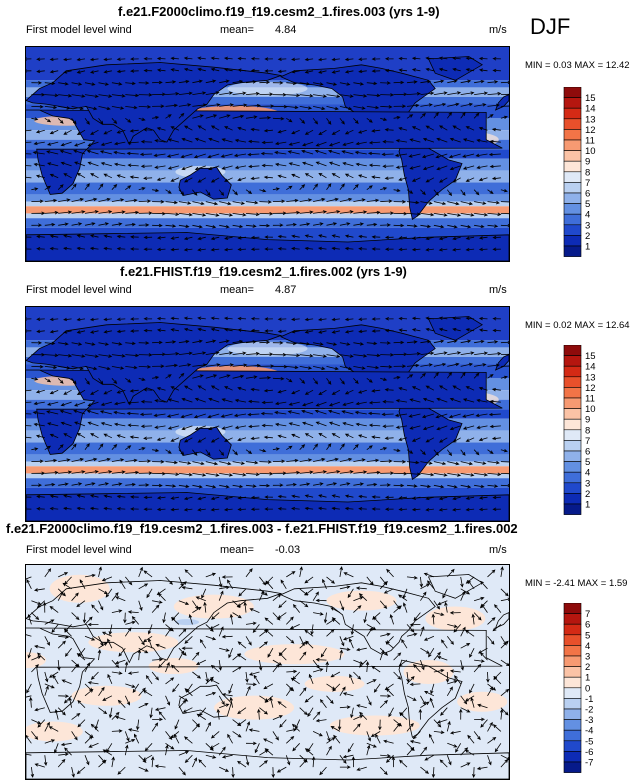 This screenshot has width=643, height=784. Describe the element at coordinates (79, 550) in the screenshot. I see `panel-3-subtitle: First model level wind` at that location.